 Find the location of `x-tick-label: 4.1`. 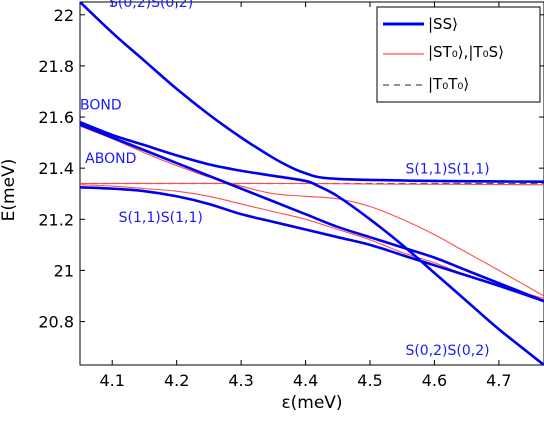

x-tick-label: 4.1 is located at coordinates (111, 380).